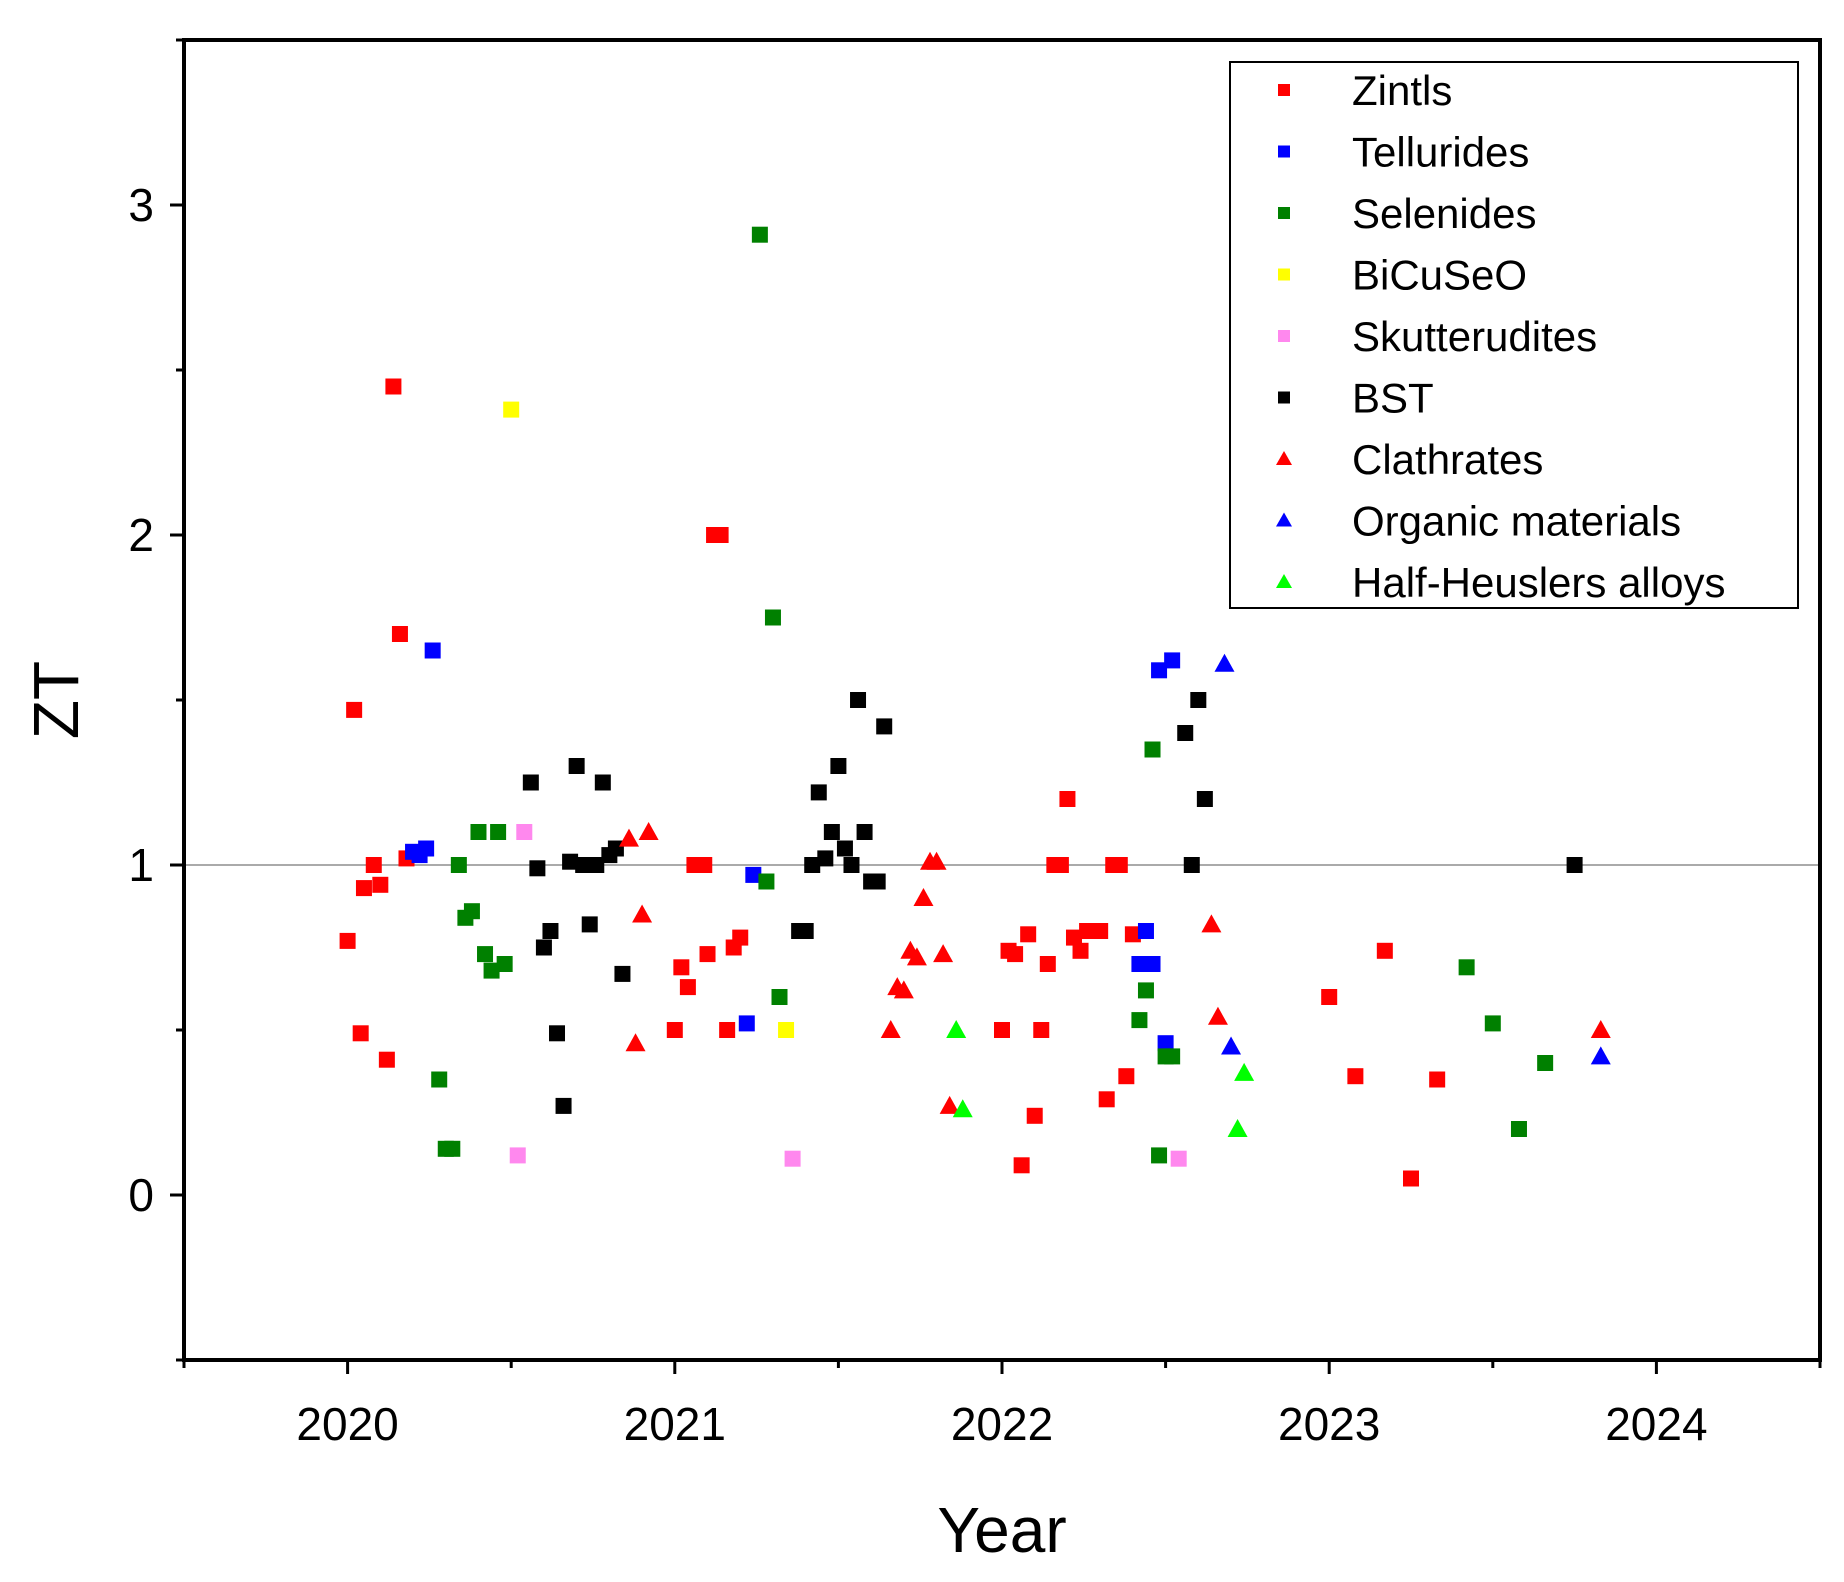 This screenshot has width=1844, height=1582. Describe the element at coordinates (675, 1424) in the screenshot. I see `x-tick-label: 2021` at that location.